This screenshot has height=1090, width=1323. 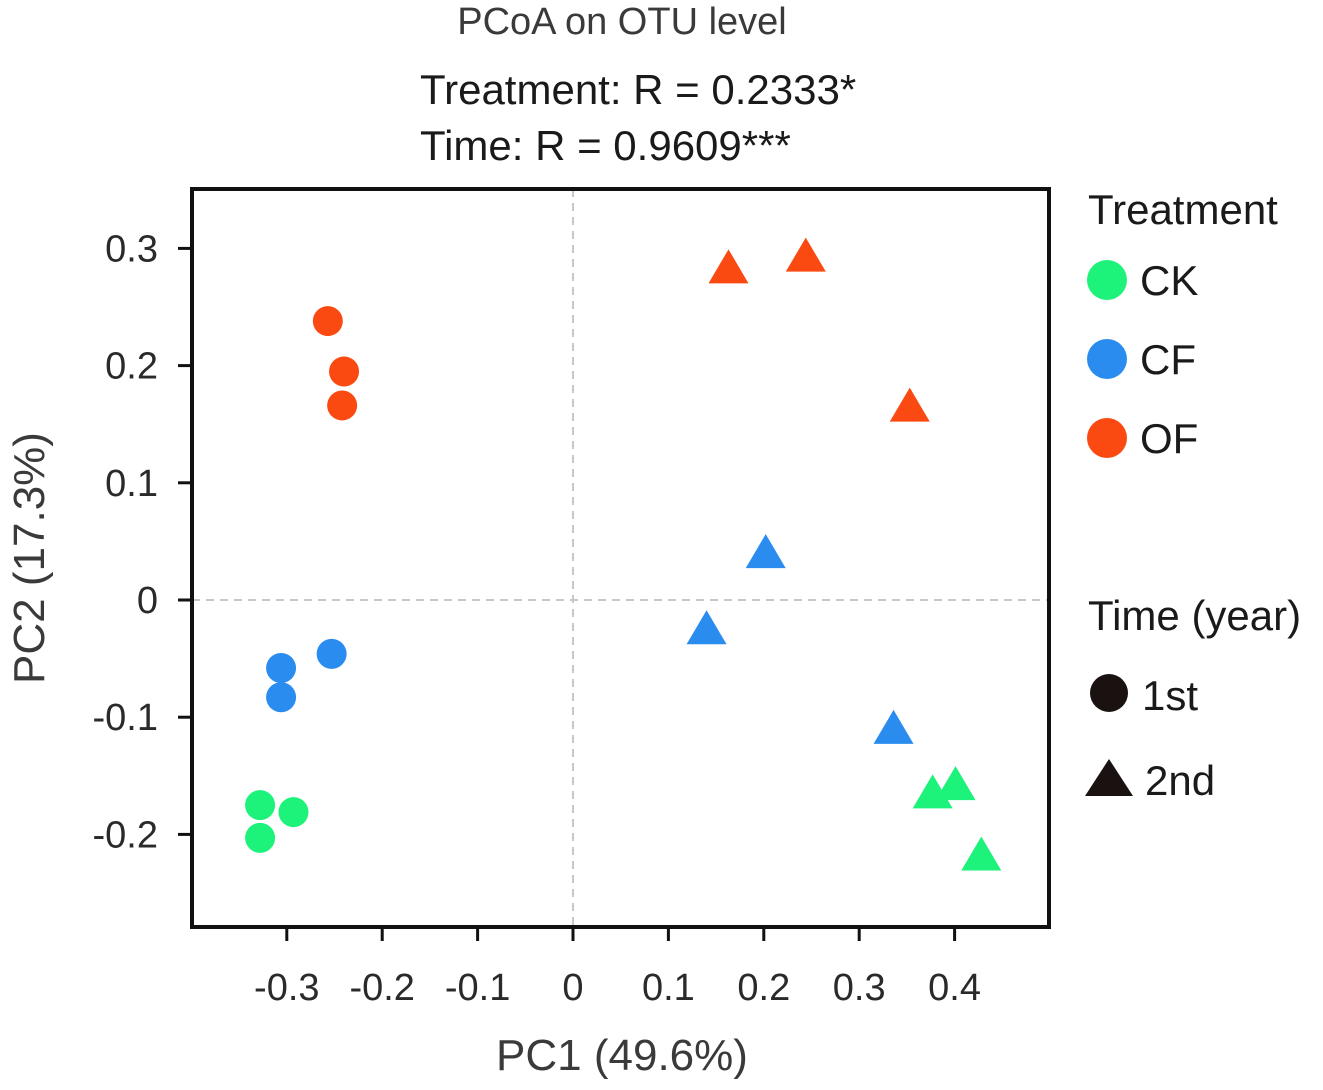 I want to click on legend-treatment-title: Treatment, so click(x=1183, y=209).